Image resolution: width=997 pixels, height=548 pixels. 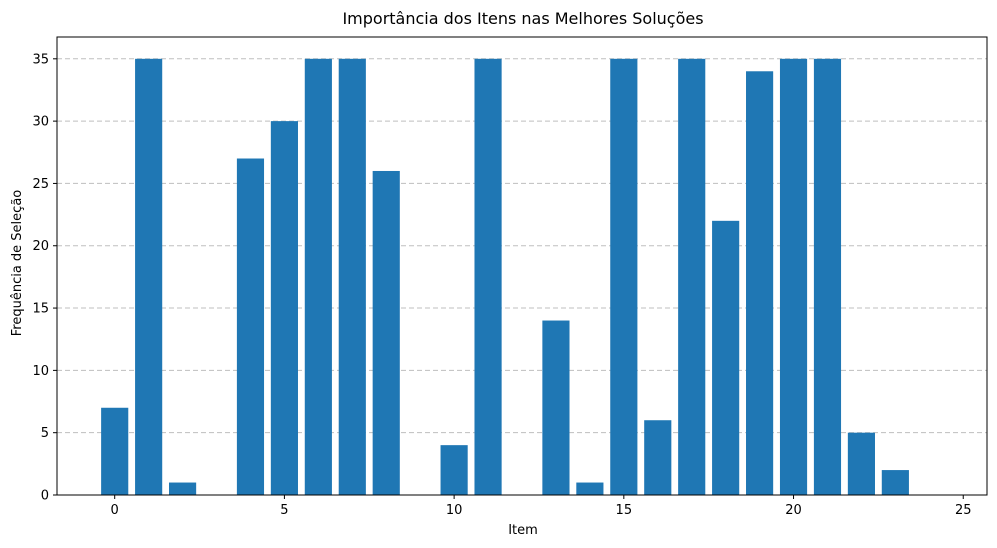 I want to click on x-tick-label-20: 20, so click(x=793, y=510).